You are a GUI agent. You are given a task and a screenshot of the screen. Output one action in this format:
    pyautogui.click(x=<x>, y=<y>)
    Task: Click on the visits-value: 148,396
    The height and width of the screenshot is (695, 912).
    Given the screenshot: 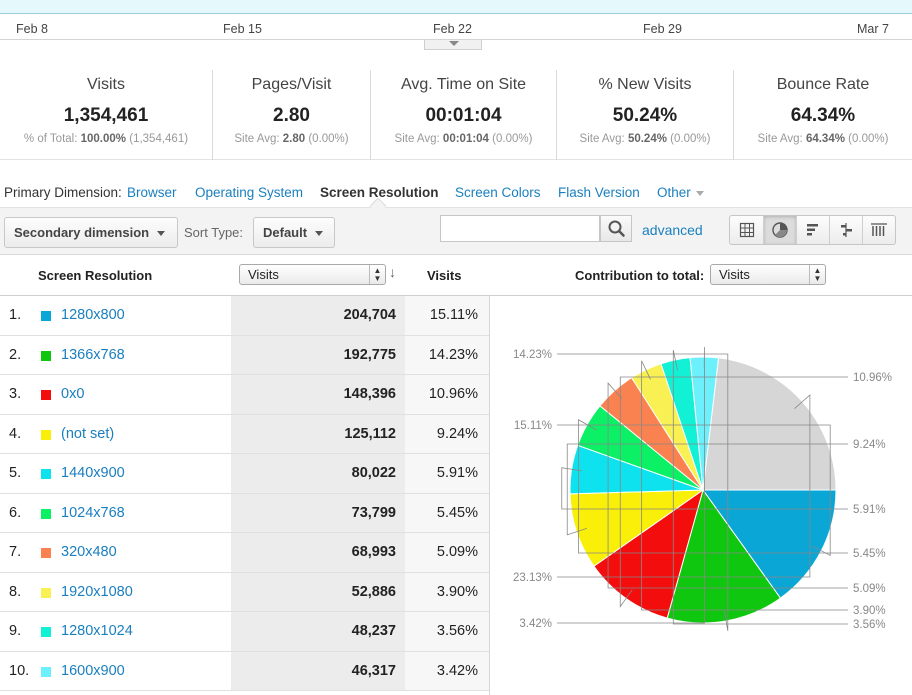 What is the action you would take?
    pyautogui.click(x=369, y=394)
    